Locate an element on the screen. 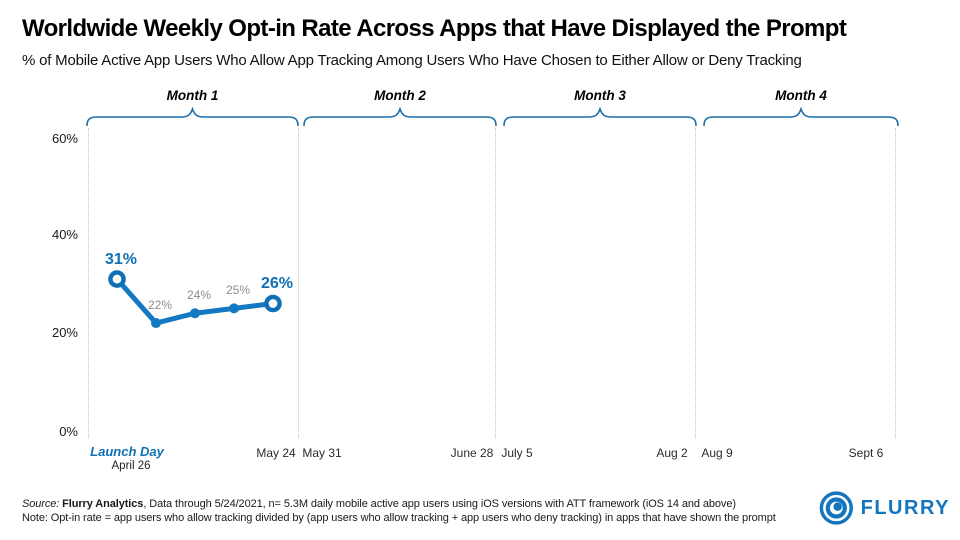  month-label: Month 4 is located at coordinates (801, 95).